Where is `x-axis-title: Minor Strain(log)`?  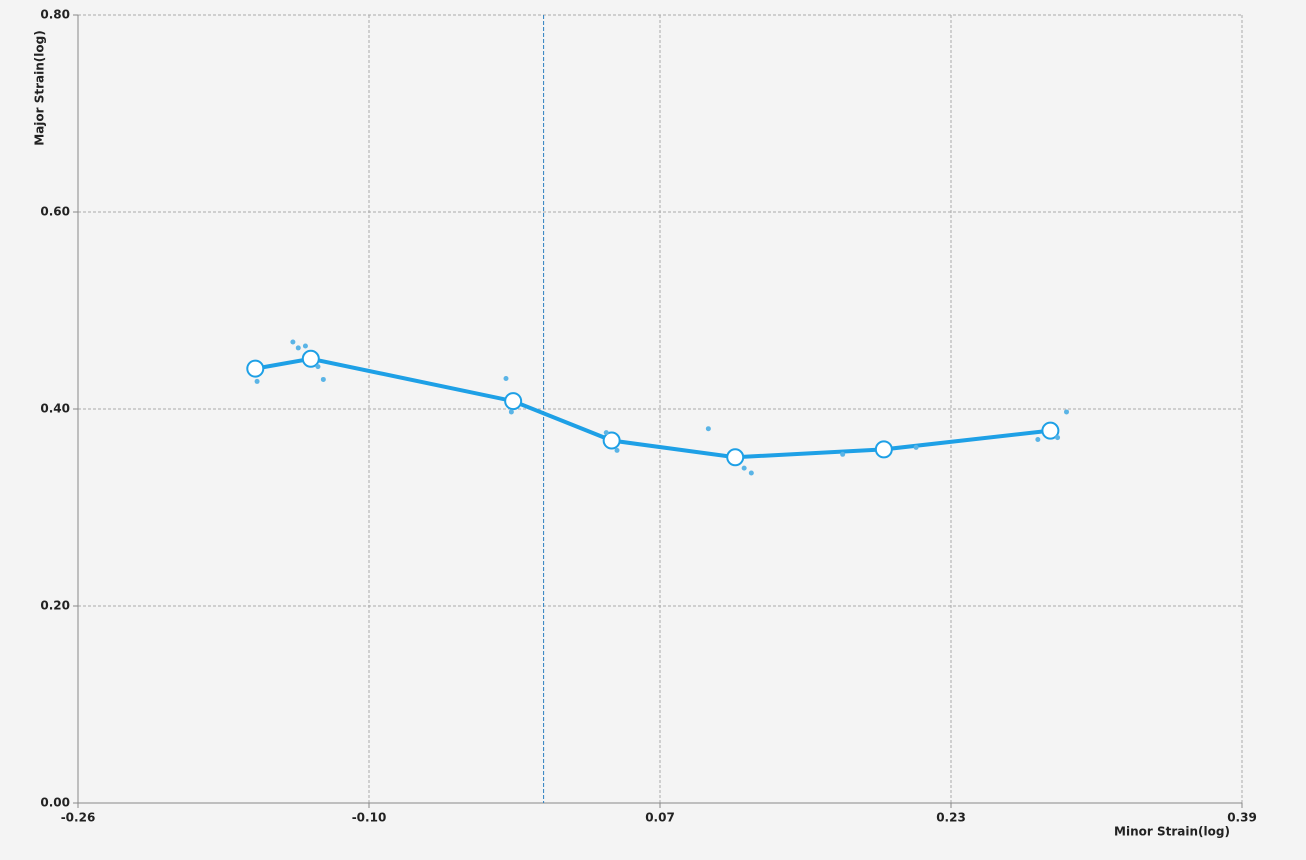 x-axis-title: Minor Strain(log) is located at coordinates (1172, 832).